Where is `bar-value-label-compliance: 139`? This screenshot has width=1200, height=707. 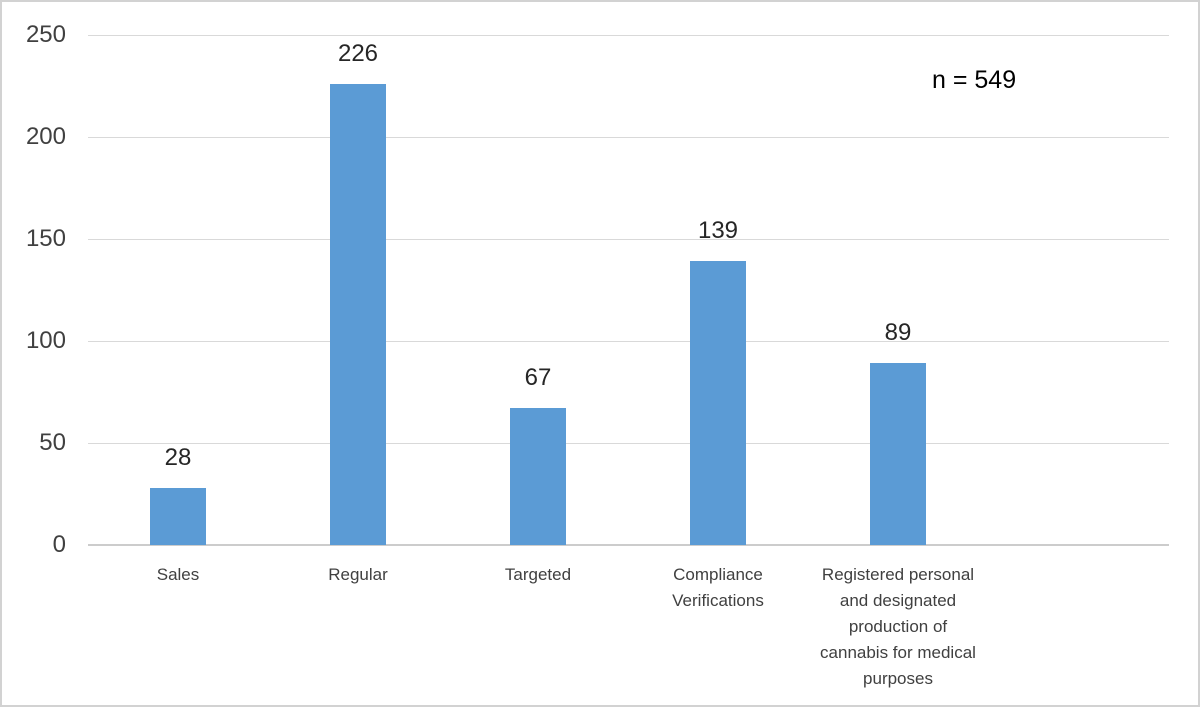 bar-value-label-compliance: 139 is located at coordinates (718, 230).